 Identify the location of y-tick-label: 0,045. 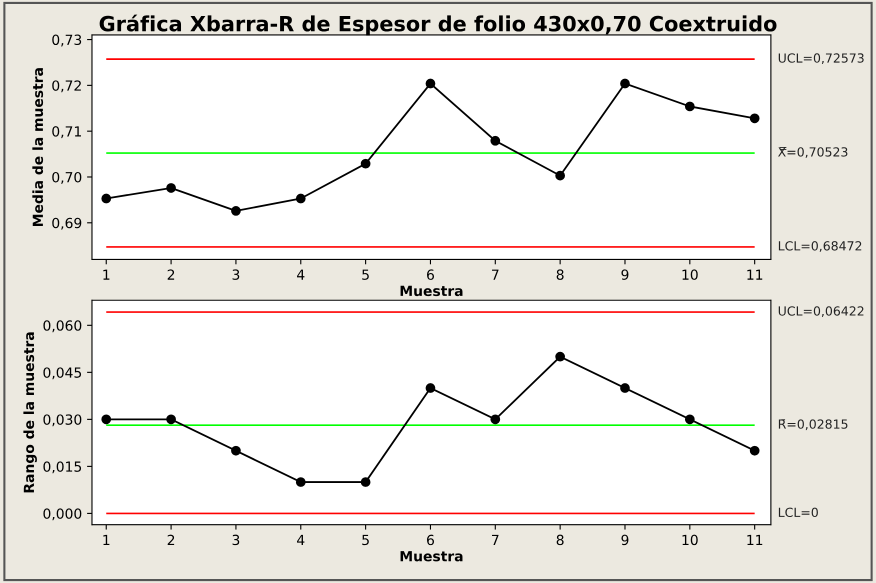
(62, 373).